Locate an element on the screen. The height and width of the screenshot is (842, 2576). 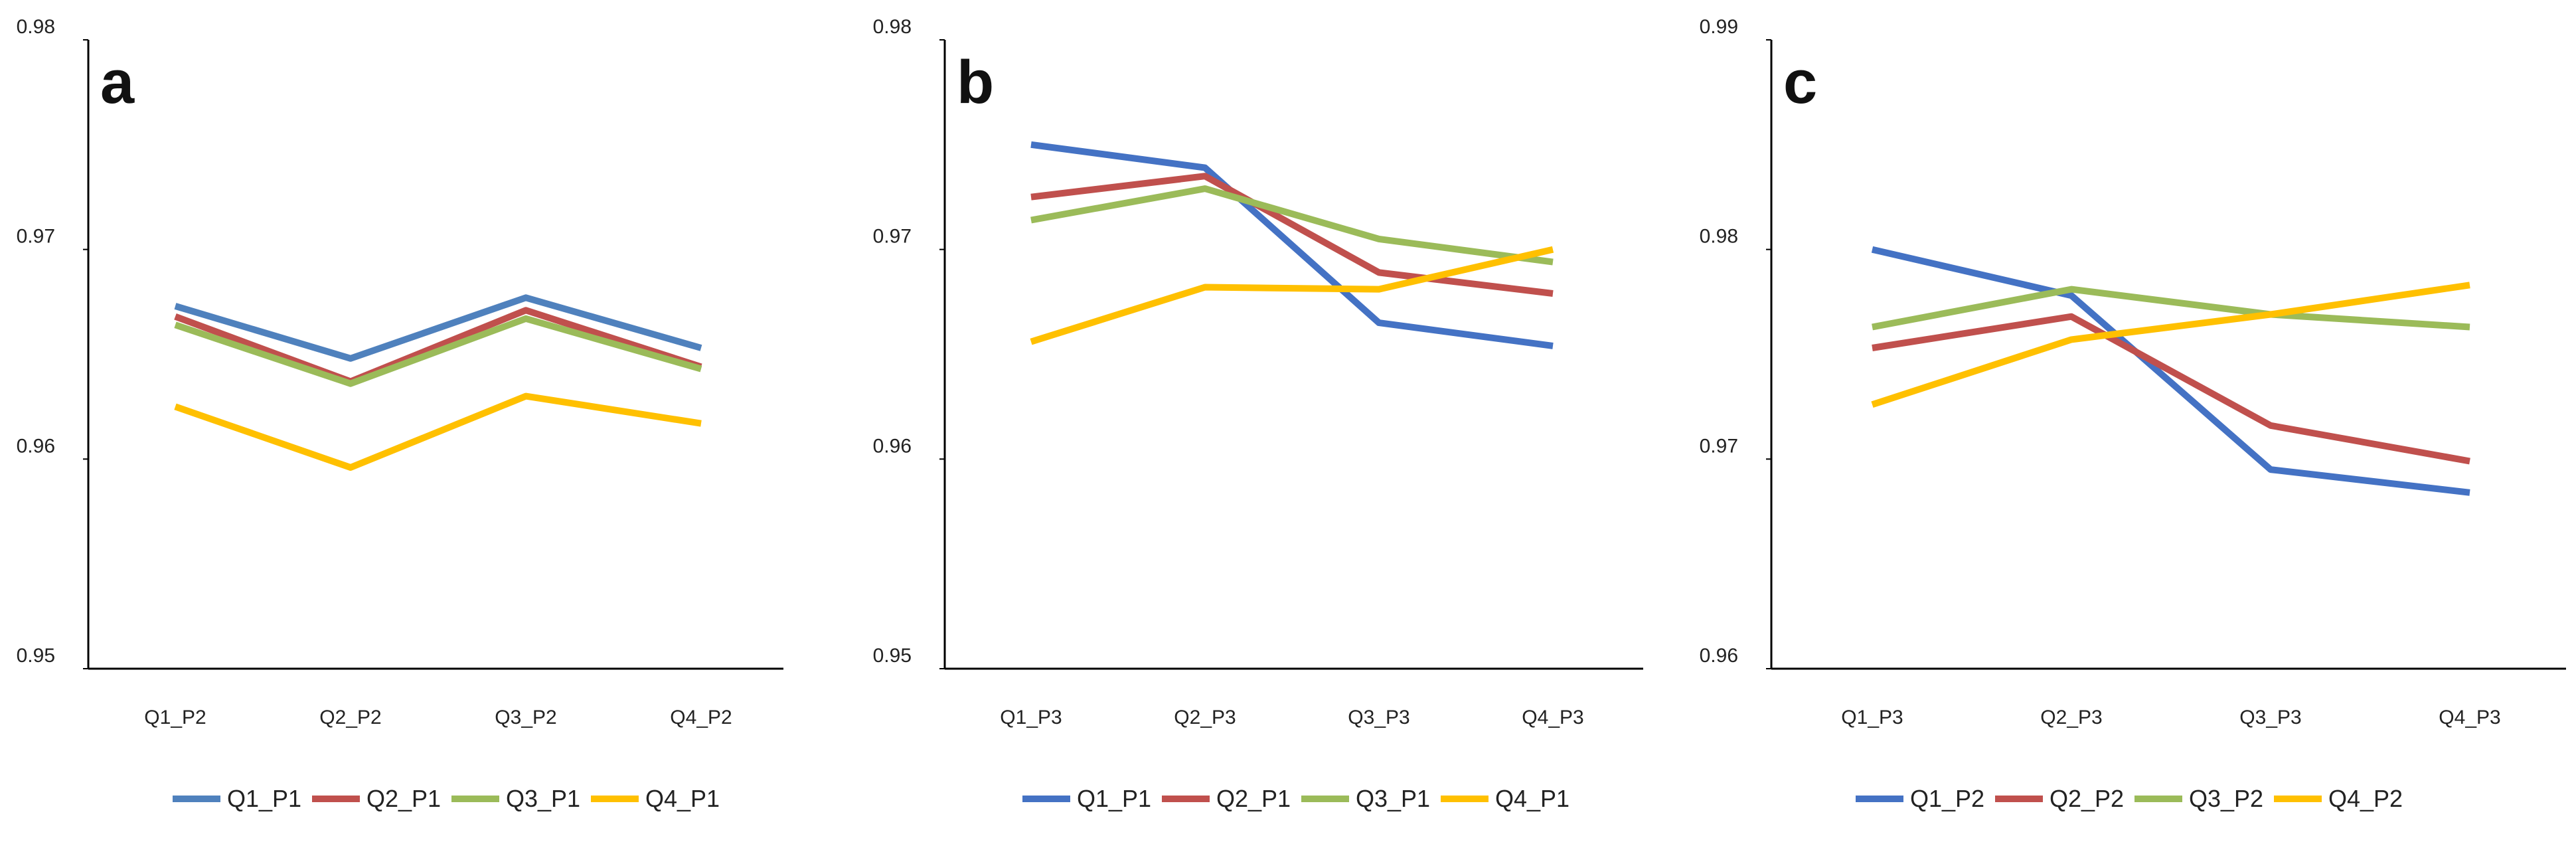
y-tick-label: 0.99 is located at coordinates (1719, 27).